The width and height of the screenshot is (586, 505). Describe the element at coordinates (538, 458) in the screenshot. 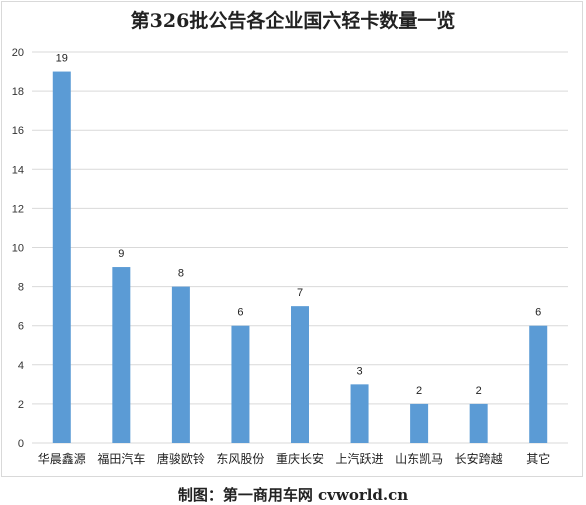

I see `x-tick-label: 其它` at that location.